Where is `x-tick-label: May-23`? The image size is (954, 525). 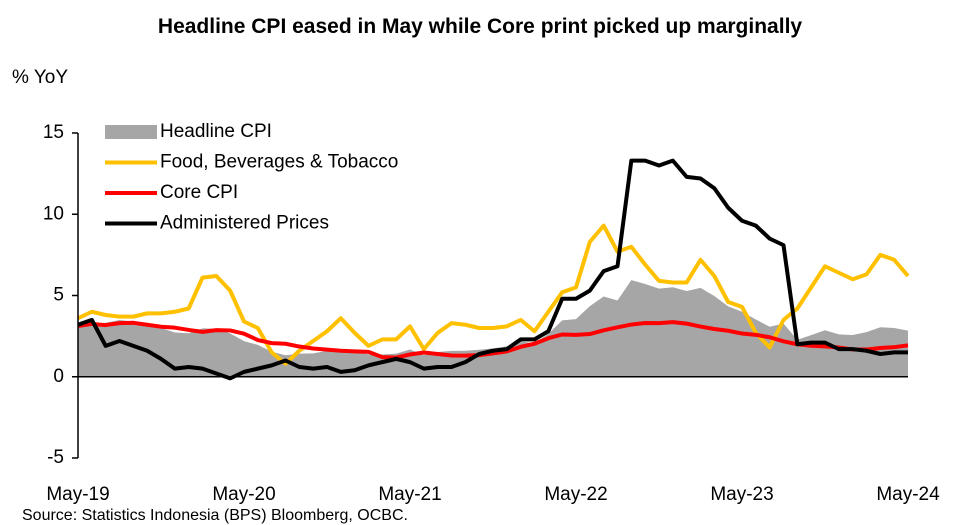 x-tick-label: May-23 is located at coordinates (741, 494).